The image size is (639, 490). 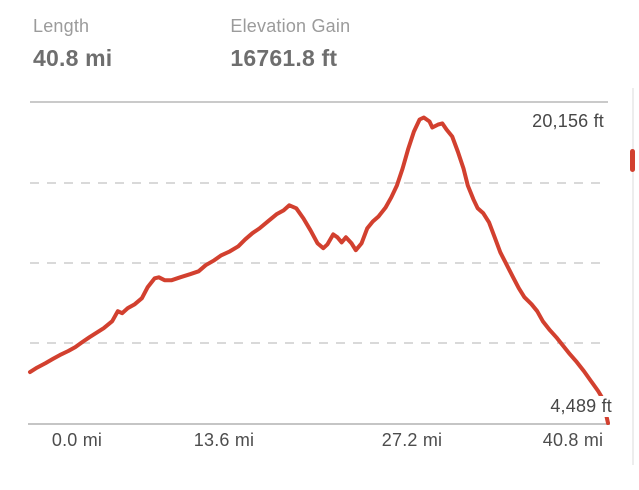 I want to click on x-axis-line, so click(x=319, y=424).